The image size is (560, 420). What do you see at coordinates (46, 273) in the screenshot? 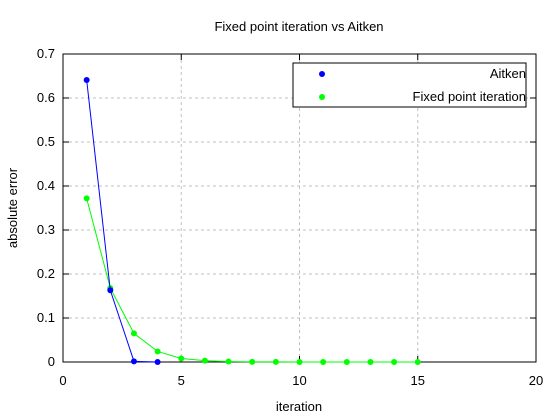
I see `y-tick-label: 0.2` at bounding box center [46, 273].